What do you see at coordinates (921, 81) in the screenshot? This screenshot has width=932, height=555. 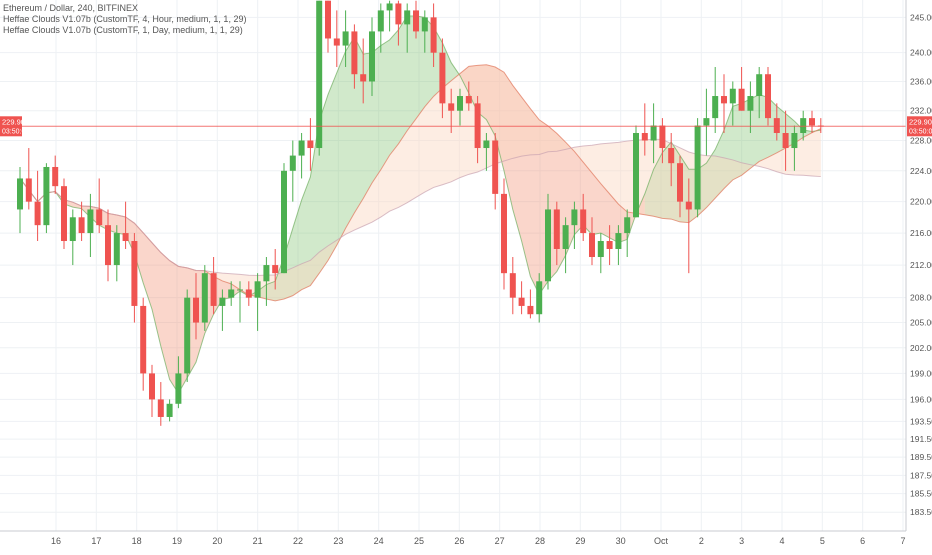 I see `y-tick-label: 236.00` at bounding box center [921, 81].